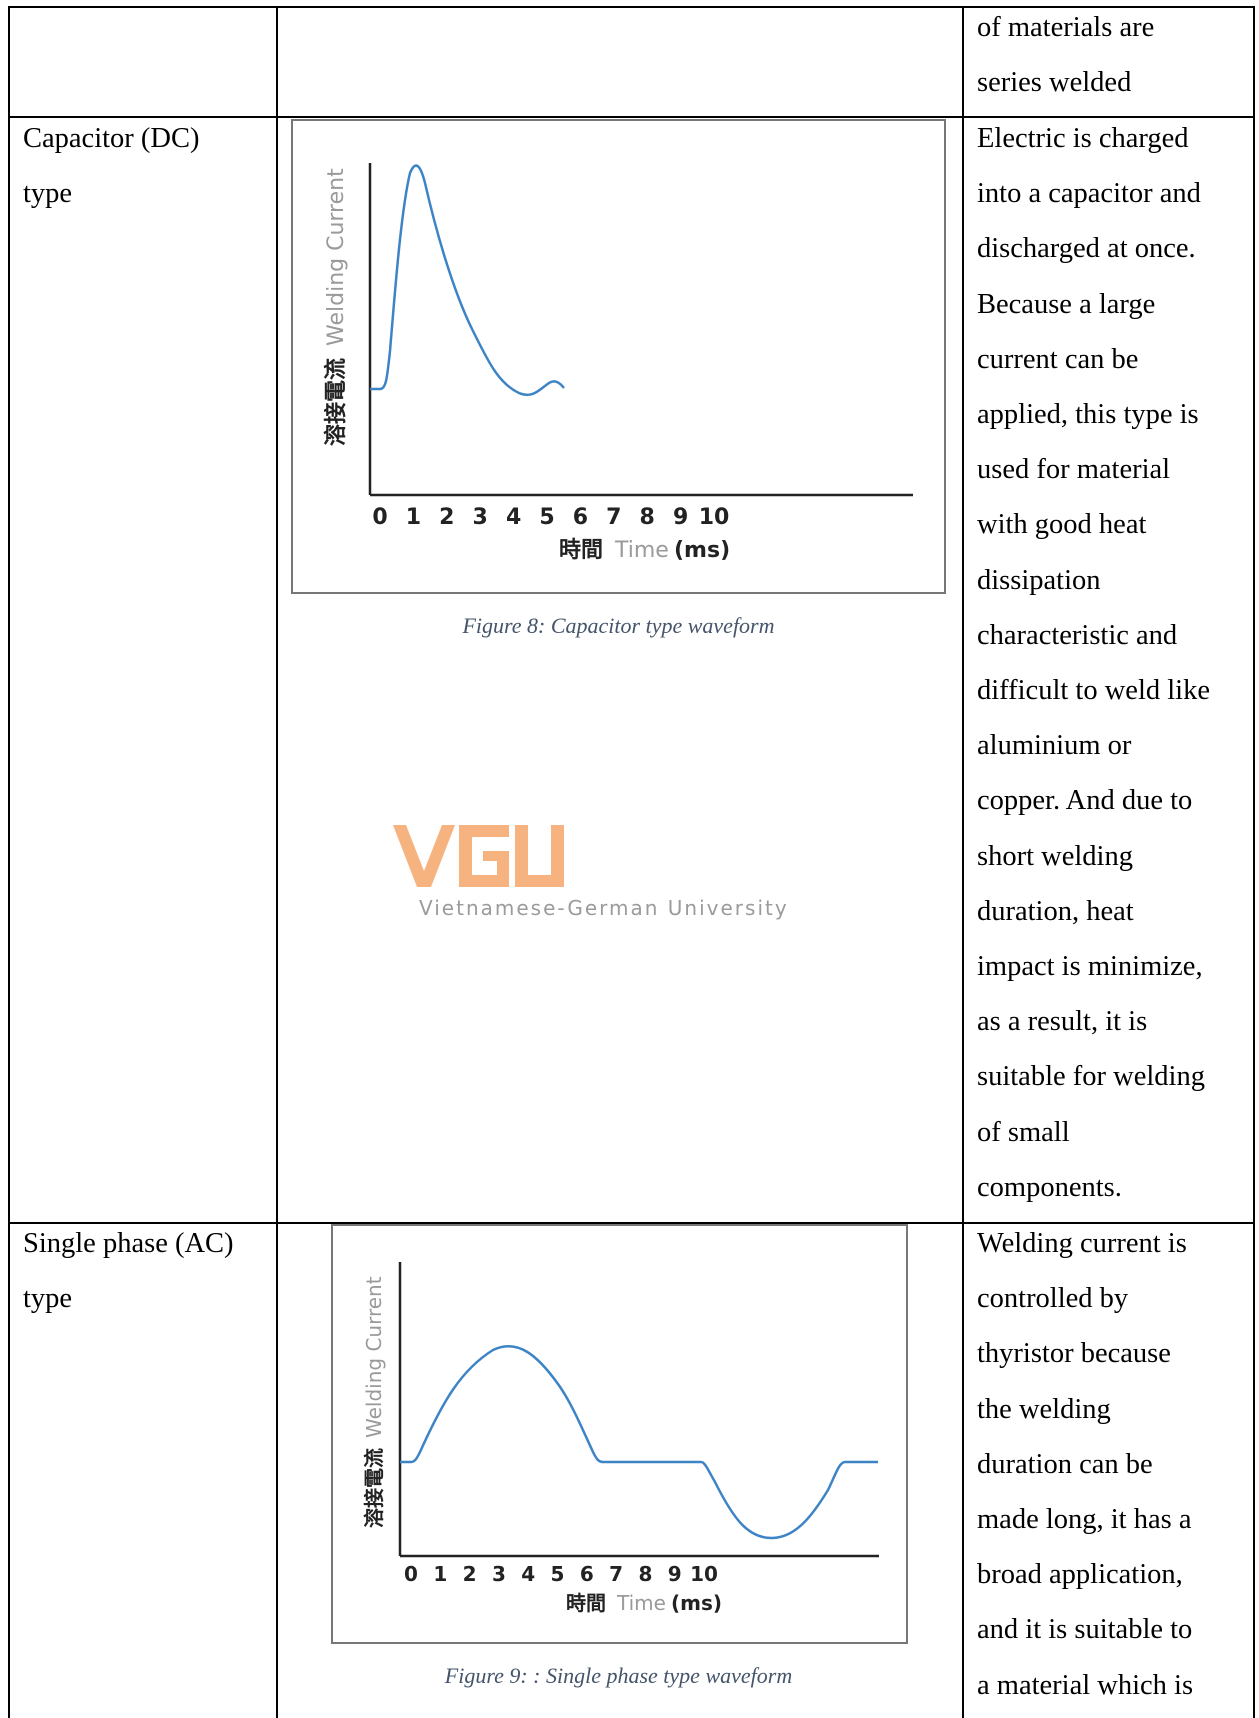  Describe the element at coordinates (1088, 414) in the screenshot. I see `capacitor-desc-line-6: applied, this type is` at that location.